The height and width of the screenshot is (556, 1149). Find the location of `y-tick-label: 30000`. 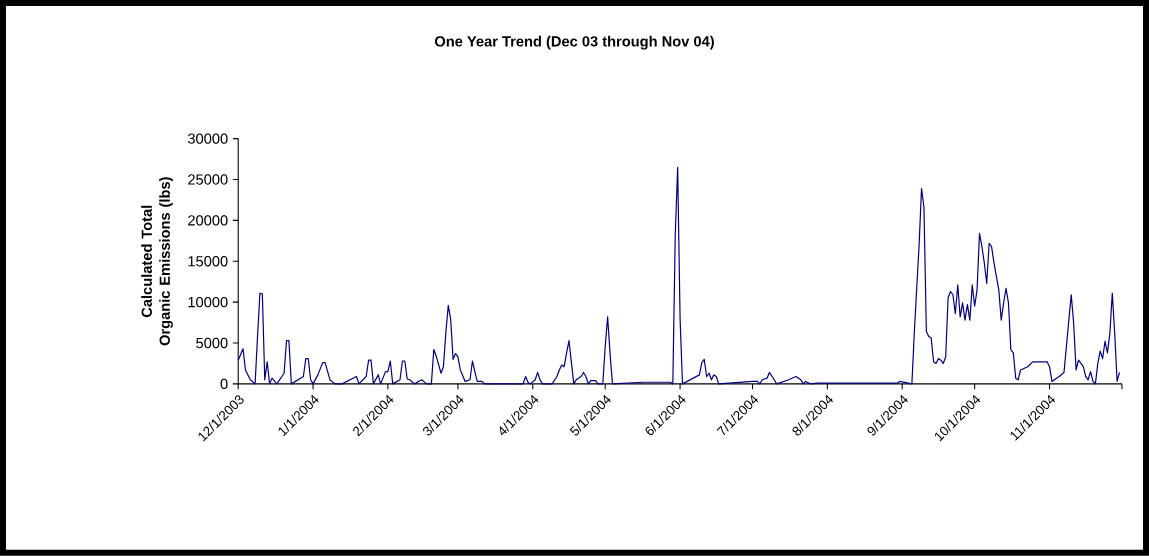

y-tick-label: 30000 is located at coordinates (207, 138).